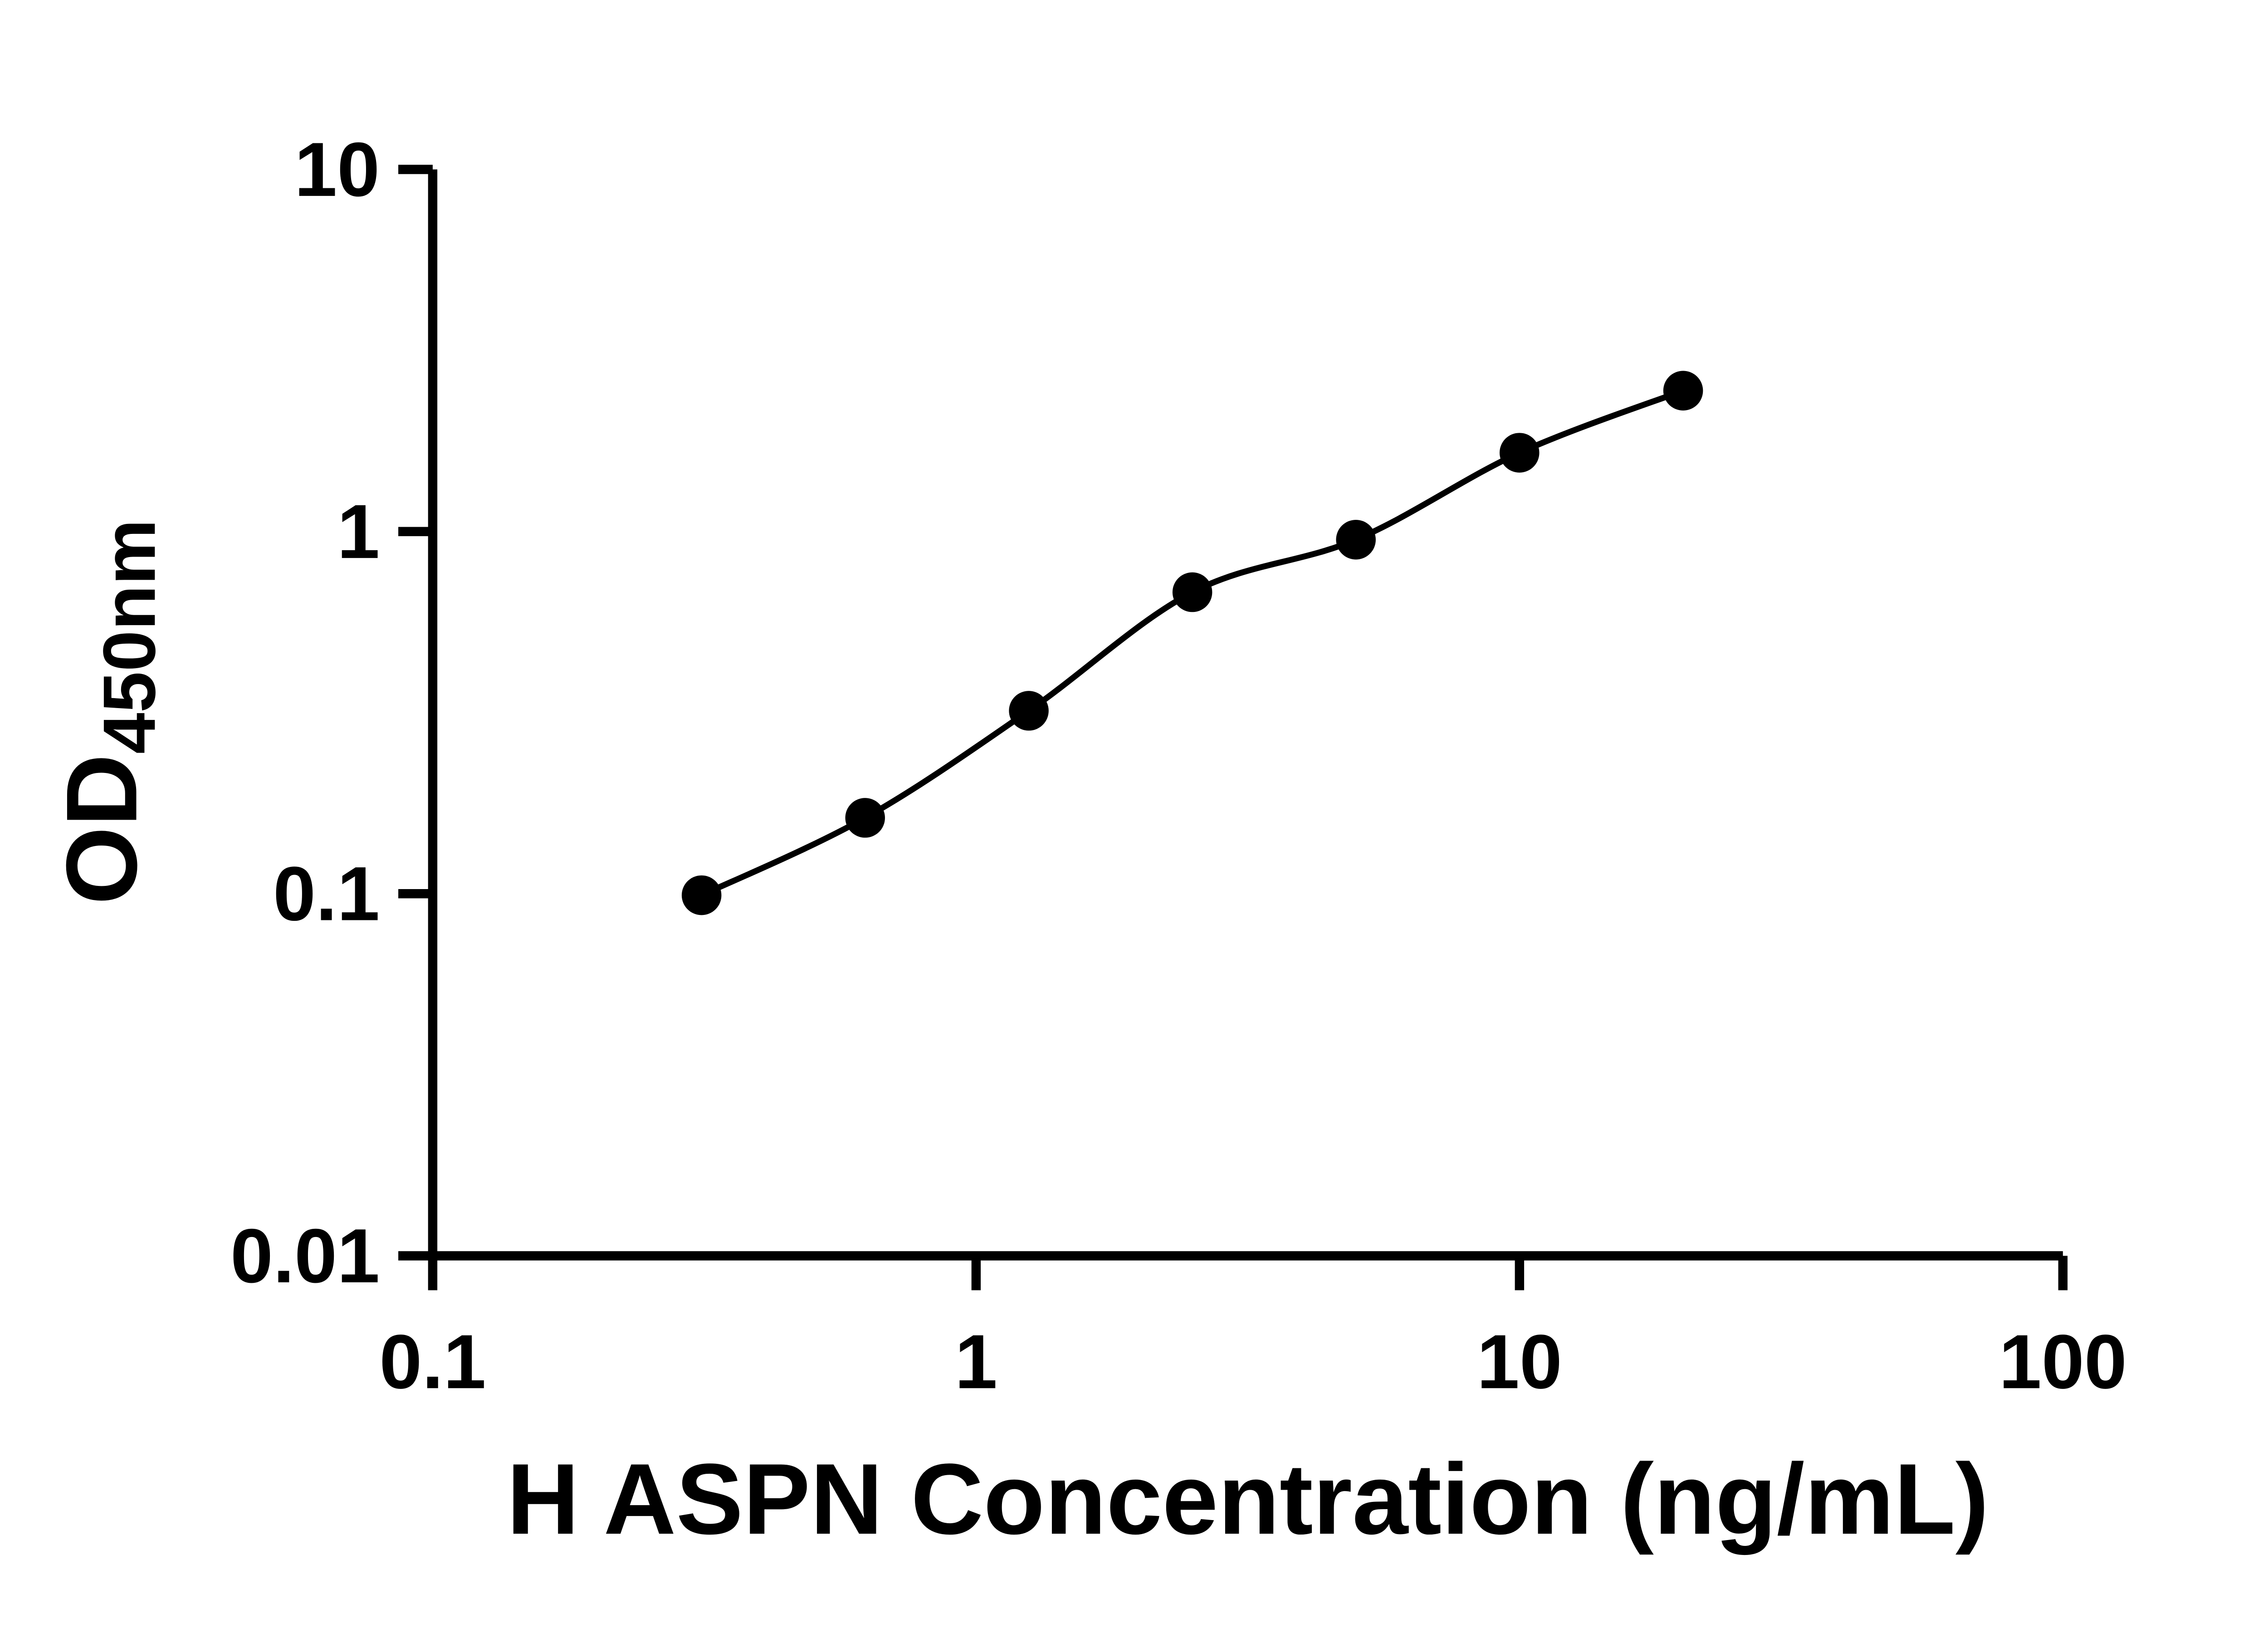 The height and width of the screenshot is (1633, 2268). Describe the element at coordinates (305, 1256) in the screenshot. I see `y-tick-label: 0.01` at that location.